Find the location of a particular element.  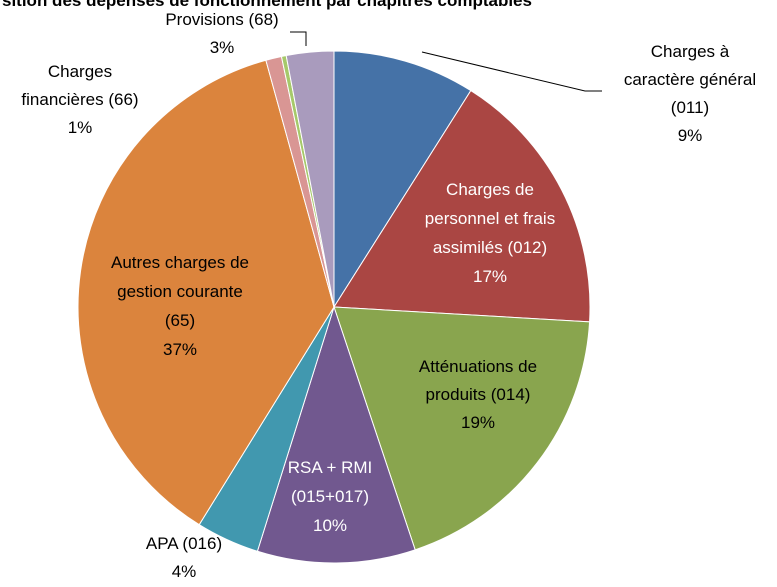

slice-label: Charges à caractère général (011) is located at coordinates (690, 79).